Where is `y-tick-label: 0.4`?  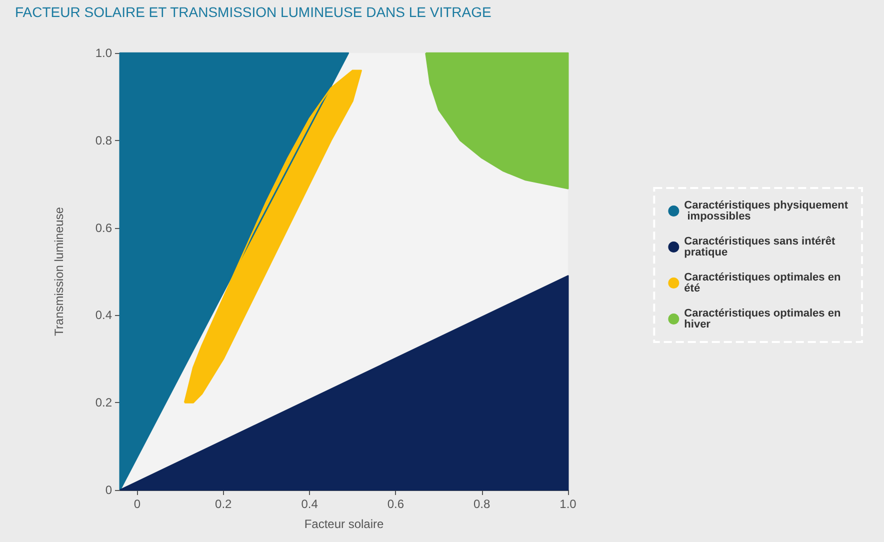
y-tick-label: 0.4 is located at coordinates (103, 315).